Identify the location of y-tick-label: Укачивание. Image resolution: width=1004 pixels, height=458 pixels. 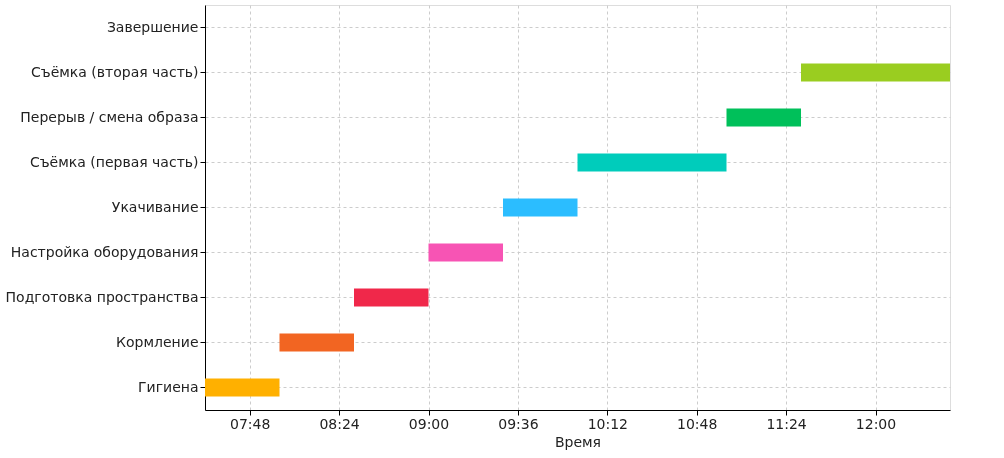
(155, 206).